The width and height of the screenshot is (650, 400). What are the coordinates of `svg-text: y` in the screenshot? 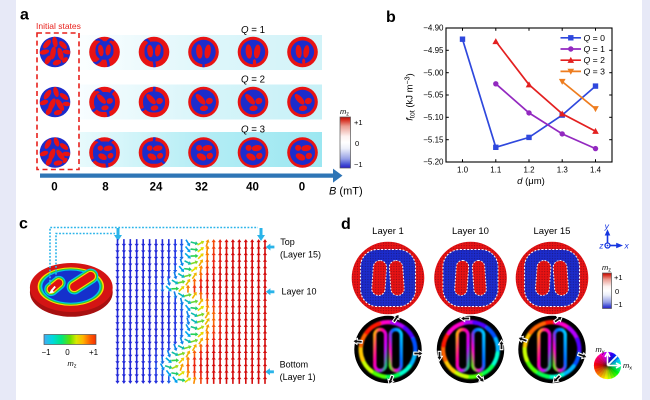 It's located at (607, 226).